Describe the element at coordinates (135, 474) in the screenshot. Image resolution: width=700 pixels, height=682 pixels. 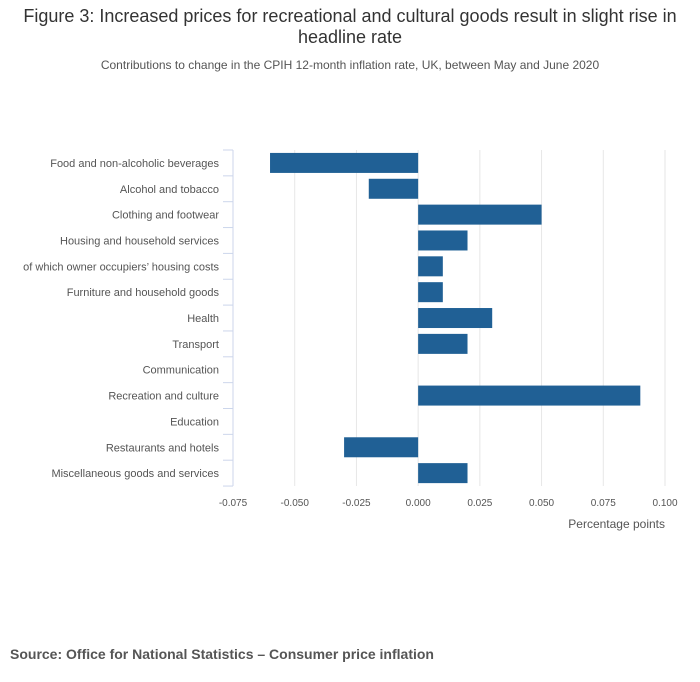
I see `category-label: Miscellaneous goods and services` at that location.